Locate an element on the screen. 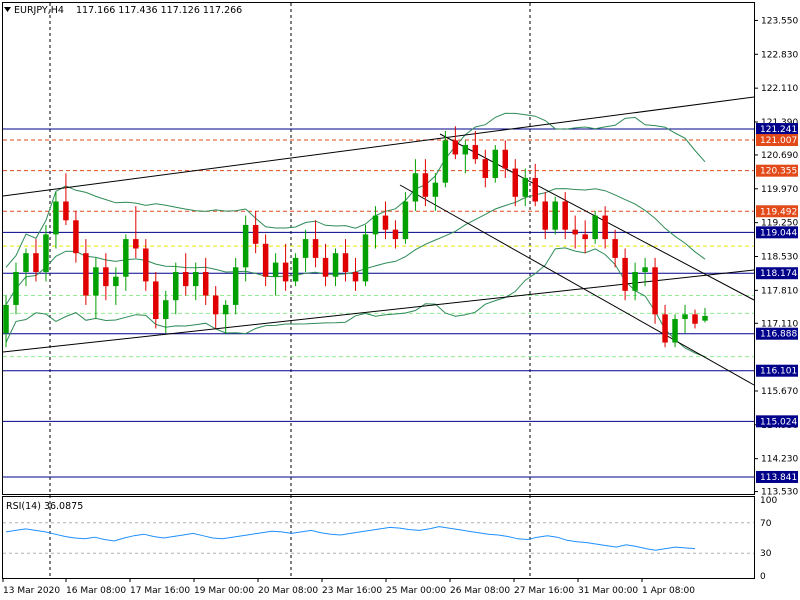 The height and width of the screenshot is (600, 800). rsi-scale-label: 100 is located at coordinates (768, 501).